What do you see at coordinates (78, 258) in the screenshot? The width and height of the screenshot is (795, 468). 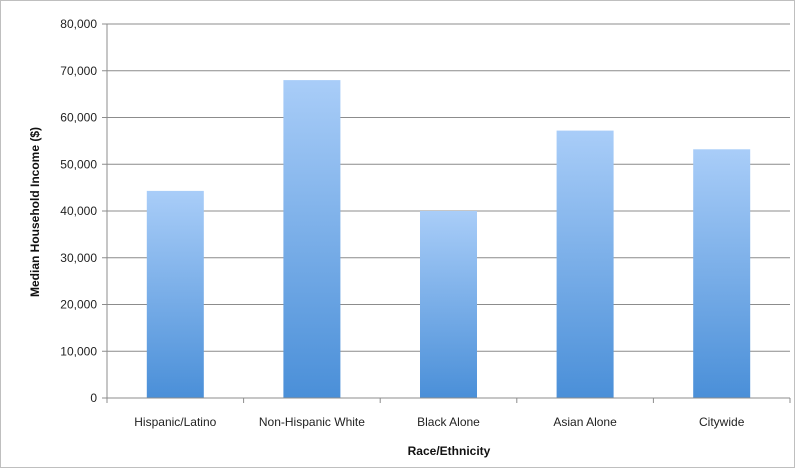 I see `y-tick-label: 30,000` at bounding box center [78, 258].